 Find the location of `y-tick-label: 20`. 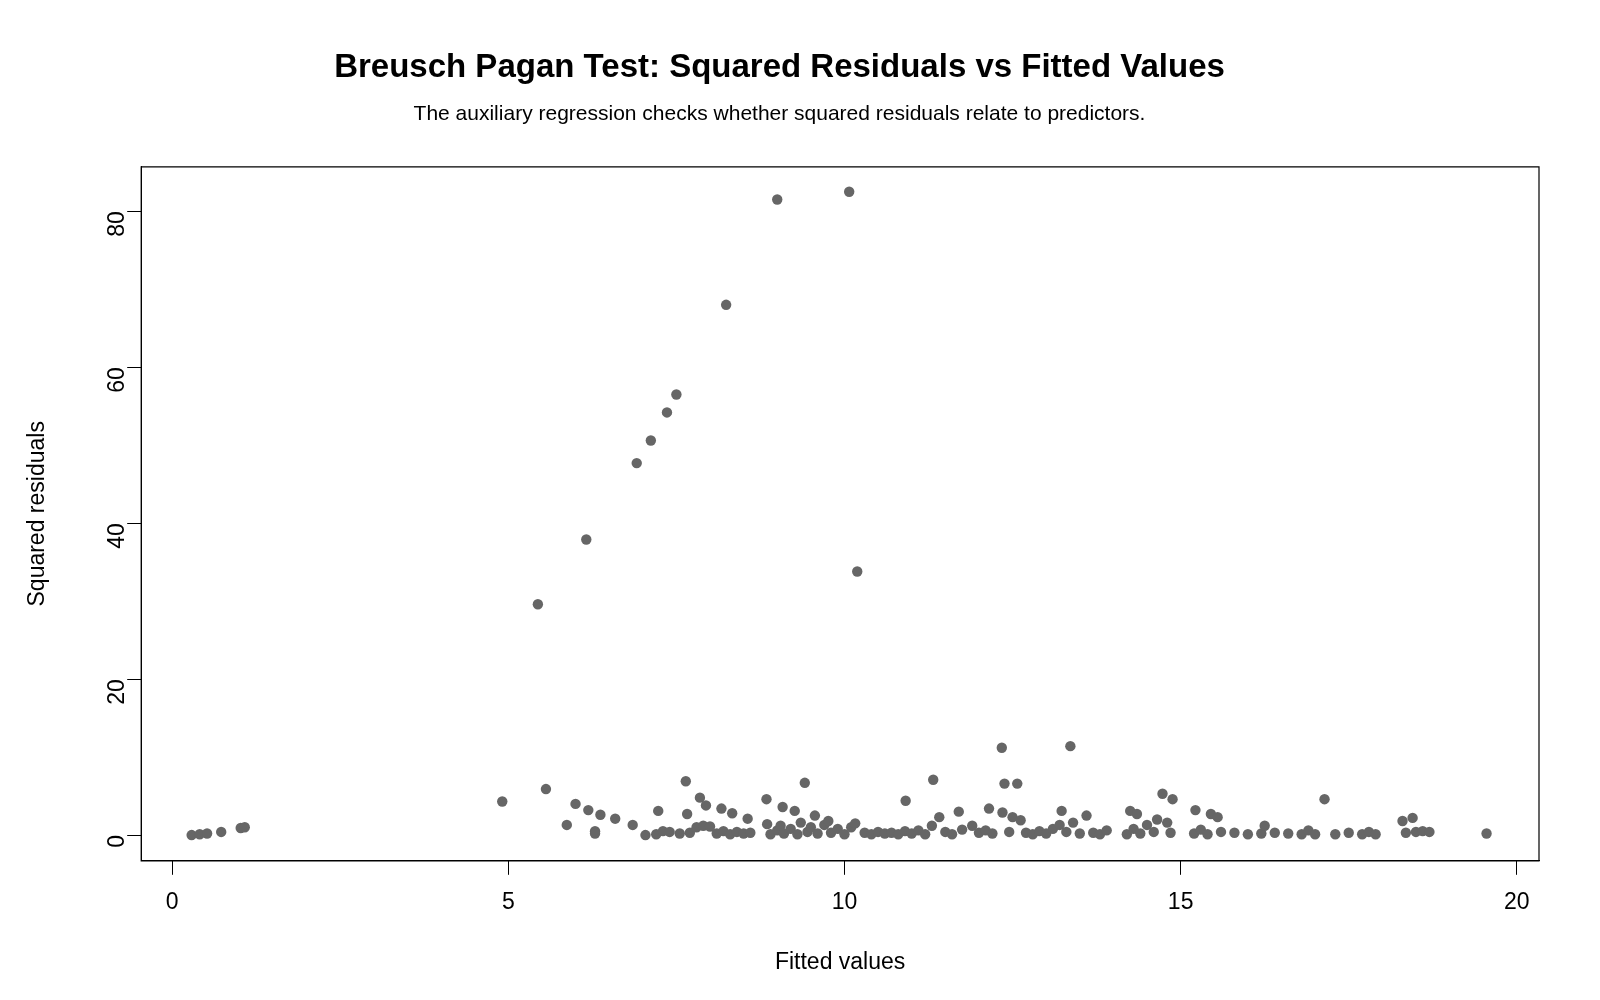

y-tick-label: 20 is located at coordinates (115, 692).